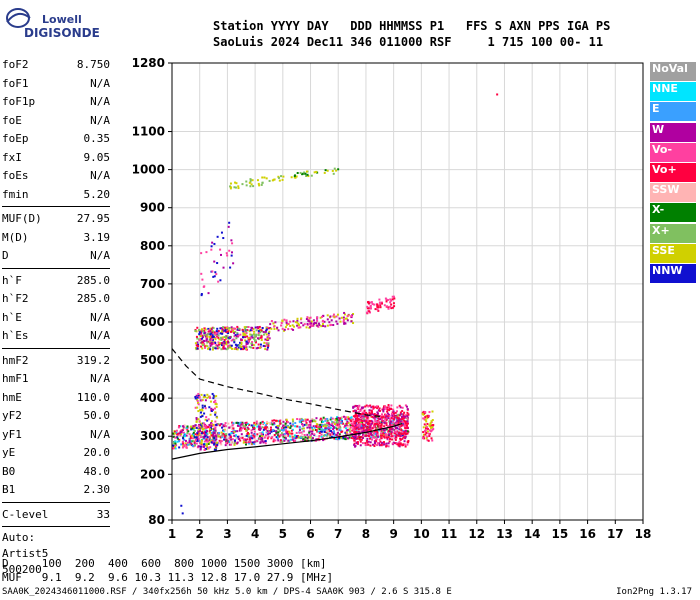 This screenshot has width=700, height=600. I want to click on param-value: 33, so click(103, 514).